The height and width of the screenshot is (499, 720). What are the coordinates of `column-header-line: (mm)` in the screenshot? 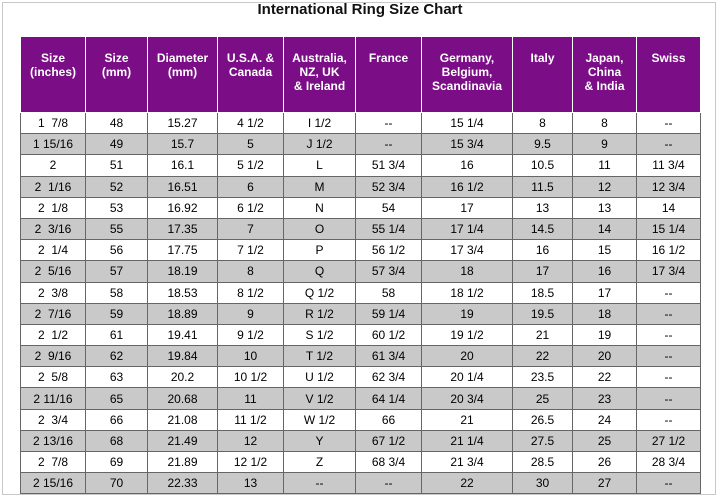 It's located at (182, 72).